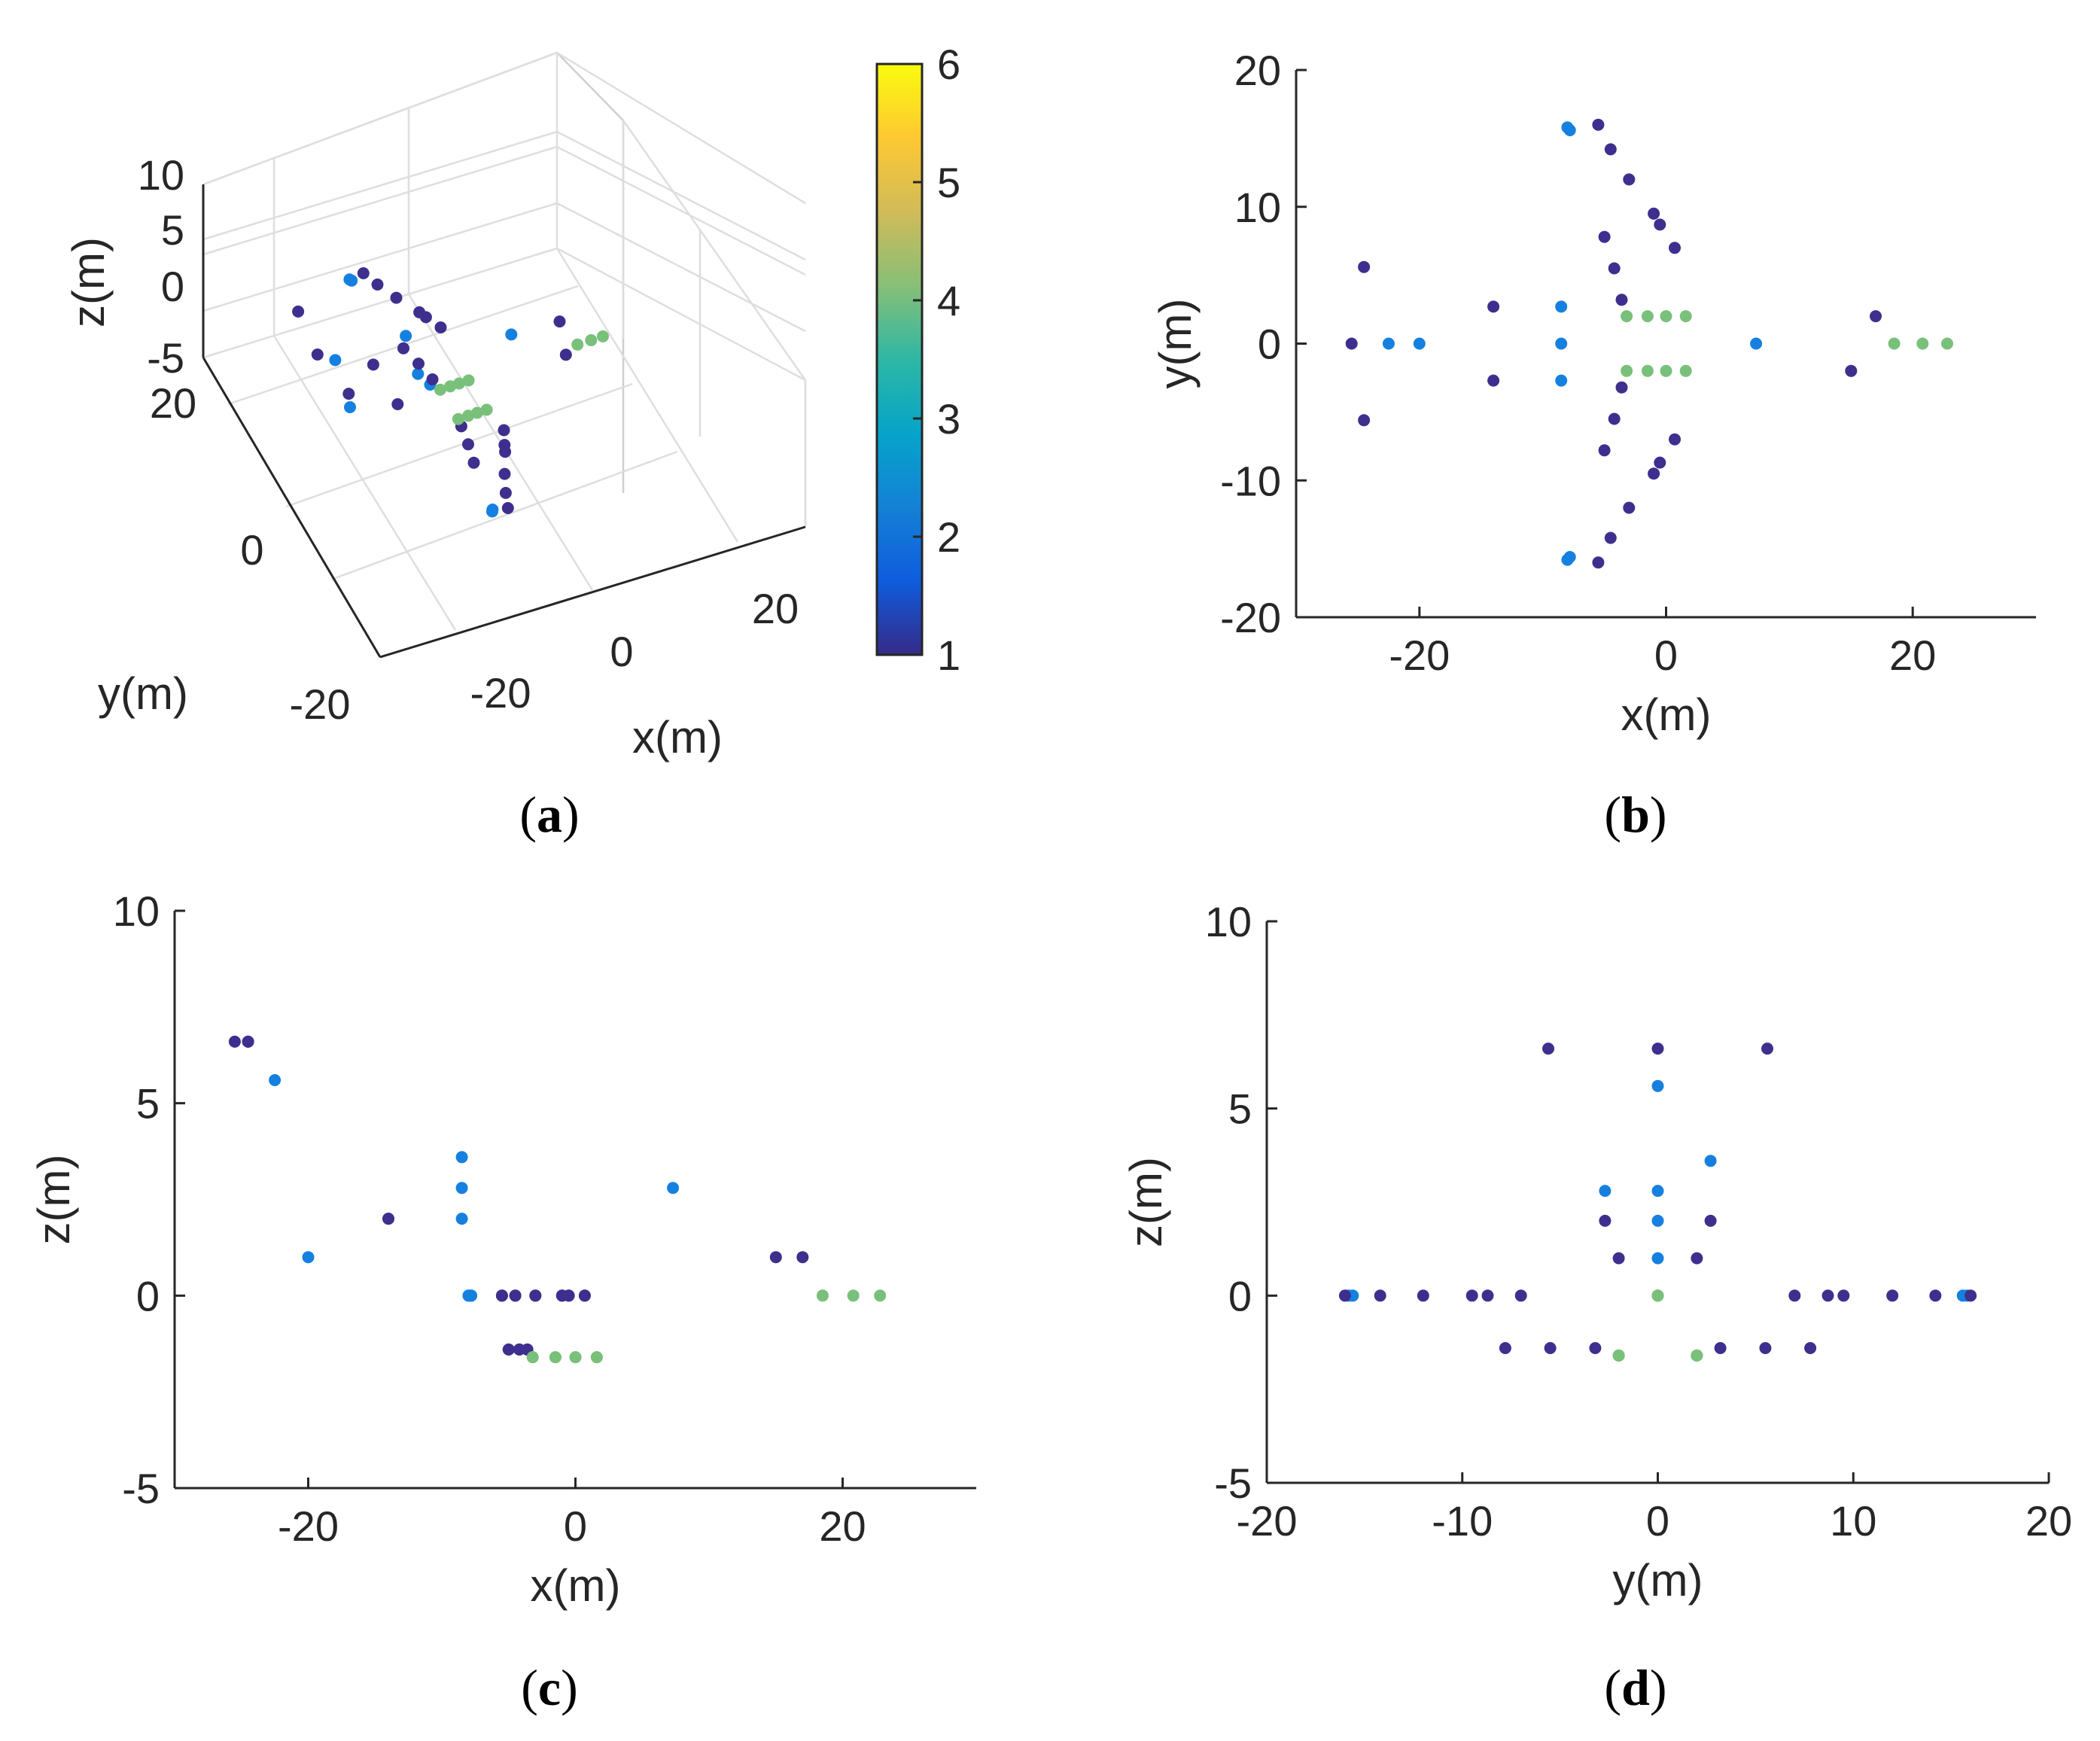 This screenshot has height=1741, width=2100. I want to click on panel-d-xtick-label: -10, so click(1462, 1521).